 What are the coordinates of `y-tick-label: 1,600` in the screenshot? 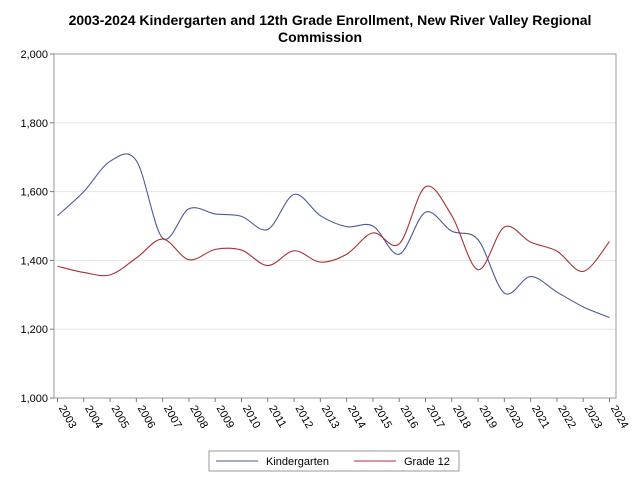 It's located at (34, 193).